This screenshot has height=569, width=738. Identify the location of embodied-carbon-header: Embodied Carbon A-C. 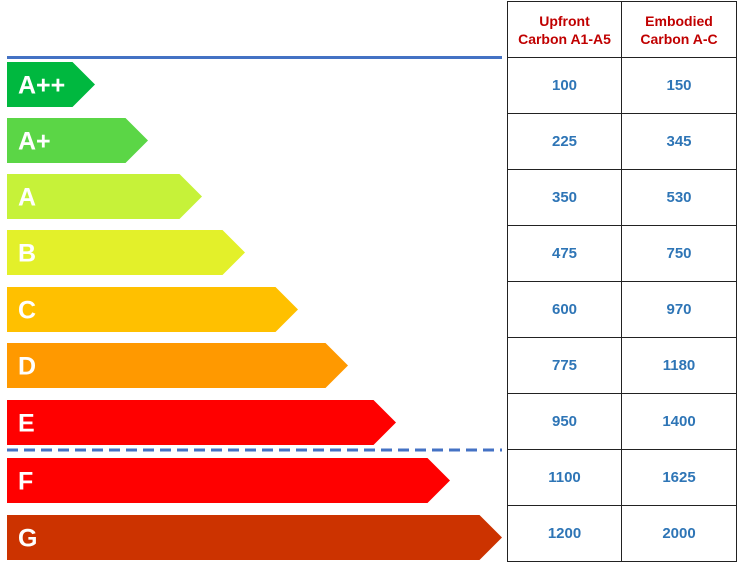
(679, 29).